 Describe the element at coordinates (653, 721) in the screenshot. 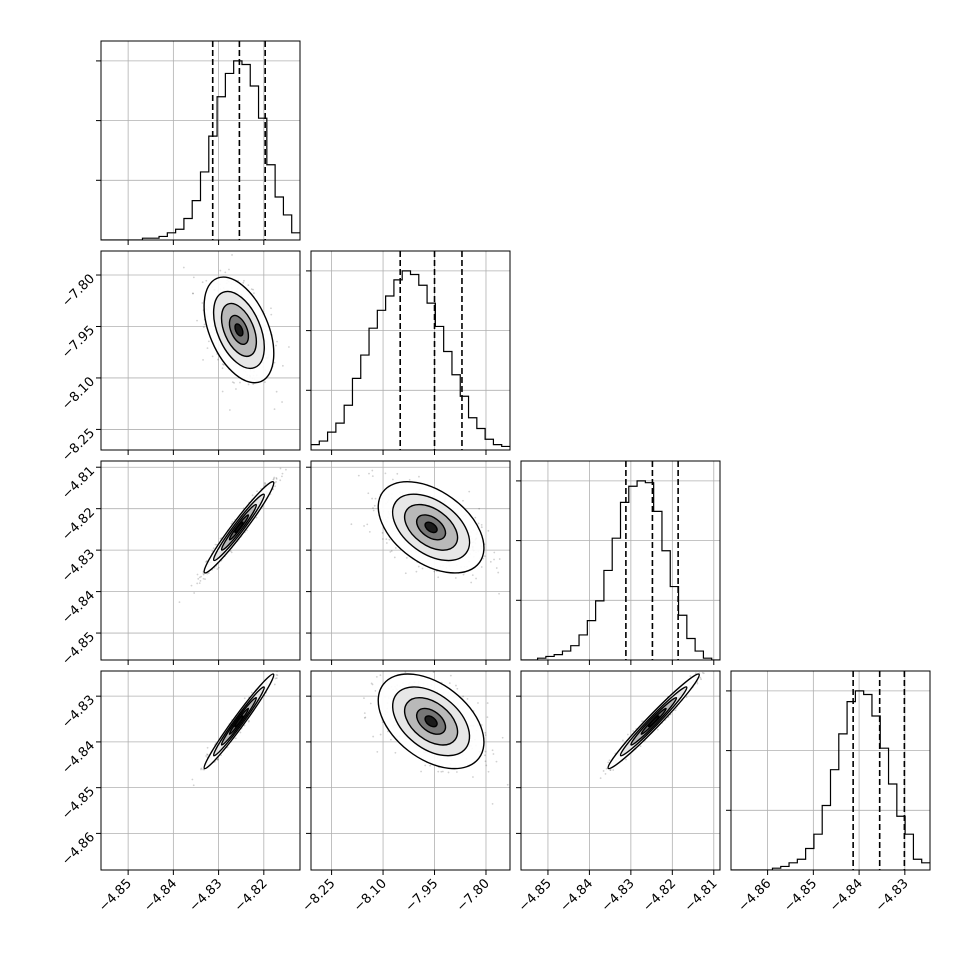

I see `density-contour` at that location.